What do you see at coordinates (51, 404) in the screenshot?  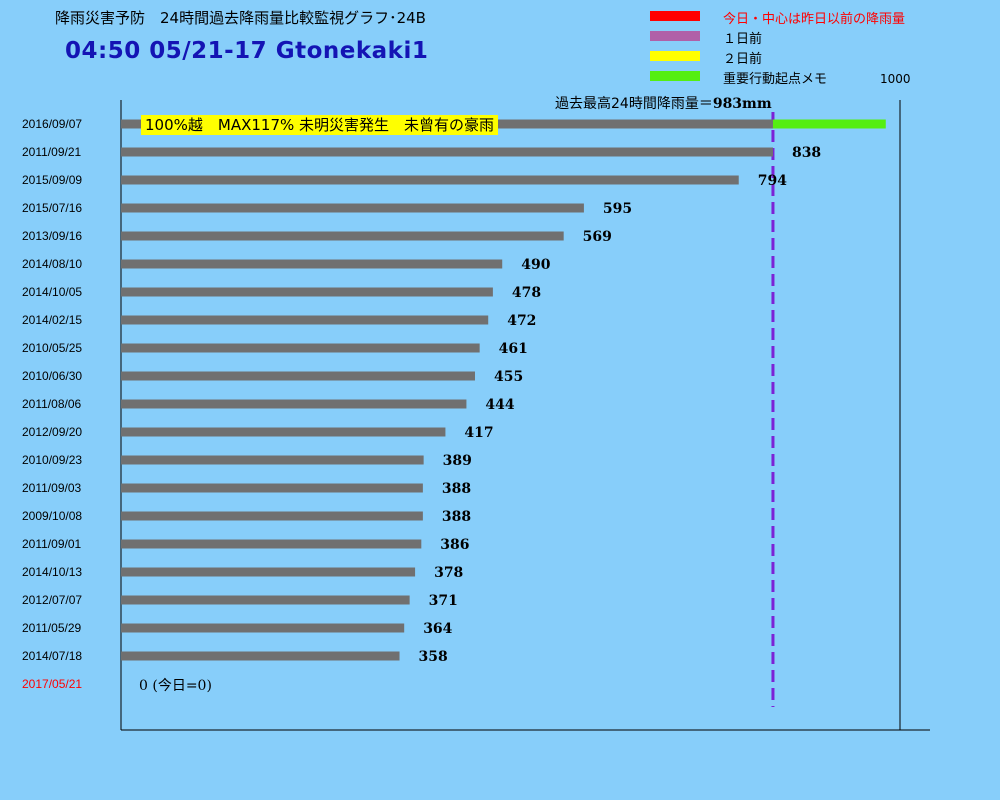 I see `category-label: 2011/08/06` at bounding box center [51, 404].